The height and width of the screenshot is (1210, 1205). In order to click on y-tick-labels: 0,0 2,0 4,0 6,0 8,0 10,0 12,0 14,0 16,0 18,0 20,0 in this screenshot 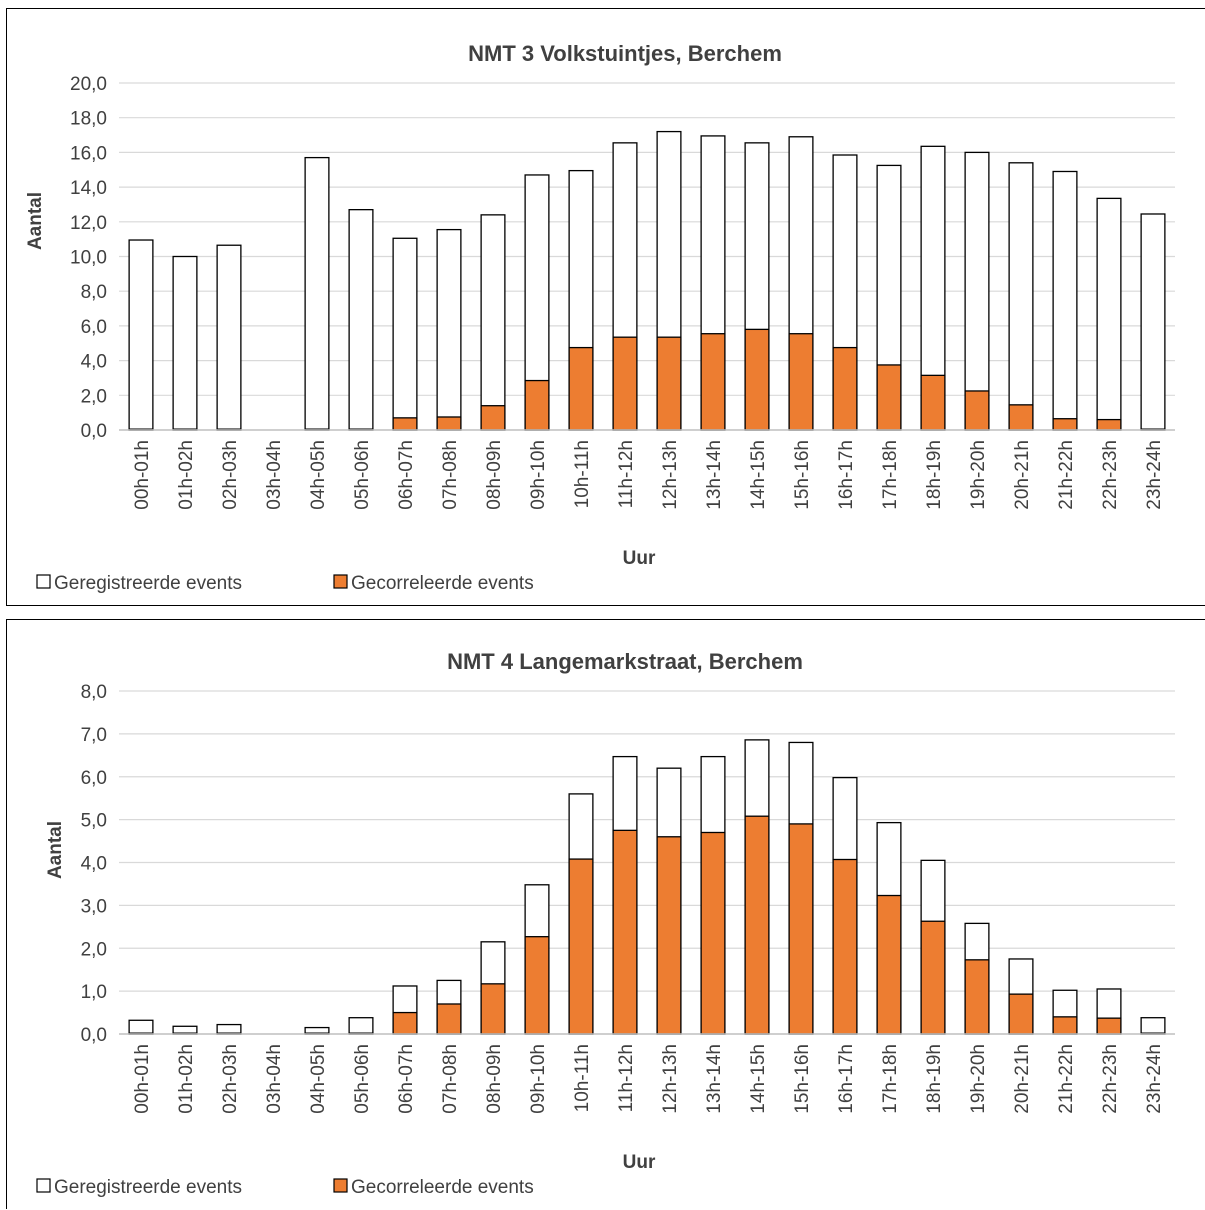, I will do `click(88, 258)`.